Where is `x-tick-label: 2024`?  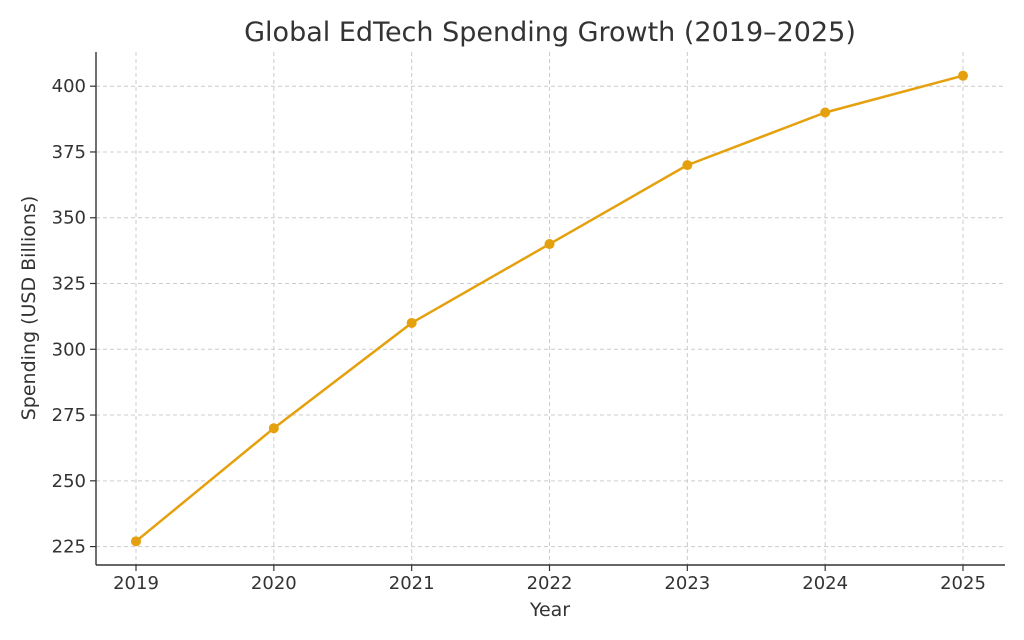
x-tick-label: 2024 is located at coordinates (825, 583).